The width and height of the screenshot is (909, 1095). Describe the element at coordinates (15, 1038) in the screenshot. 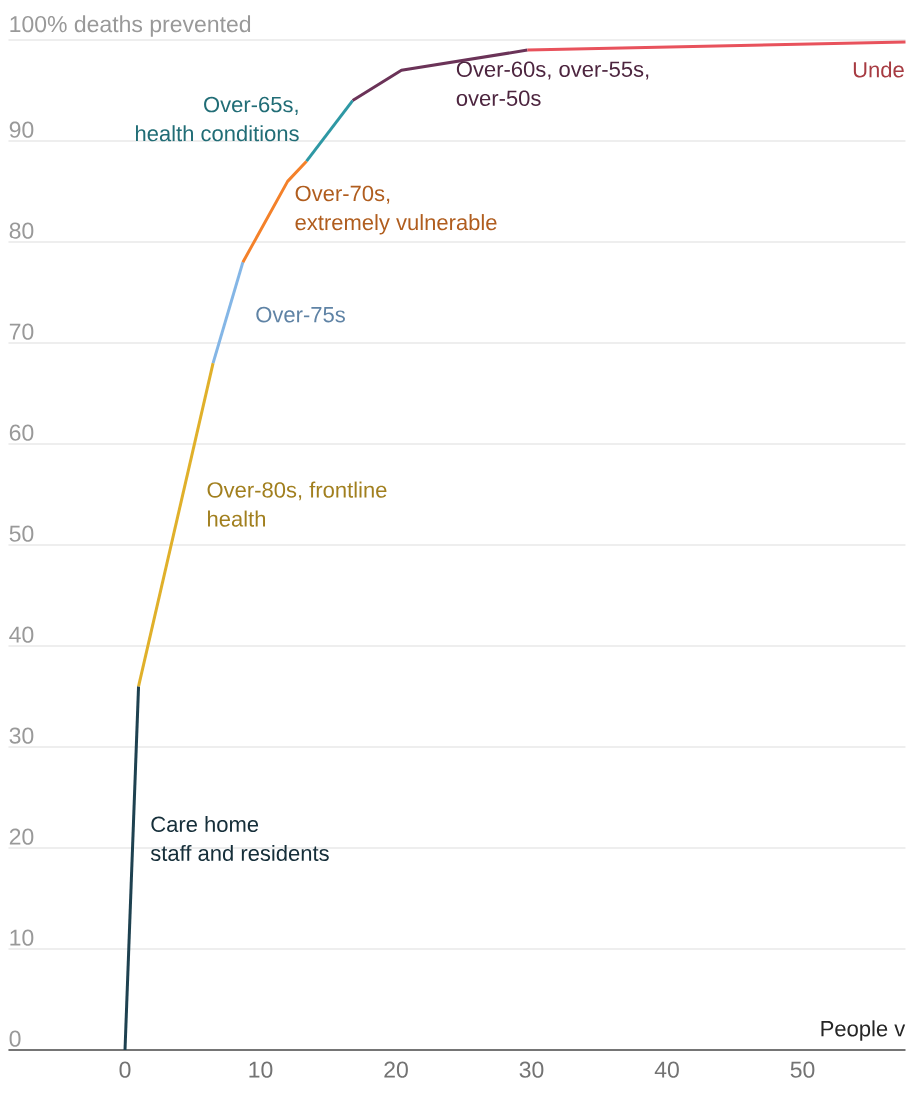

I see `y-tick-label: 0` at that location.